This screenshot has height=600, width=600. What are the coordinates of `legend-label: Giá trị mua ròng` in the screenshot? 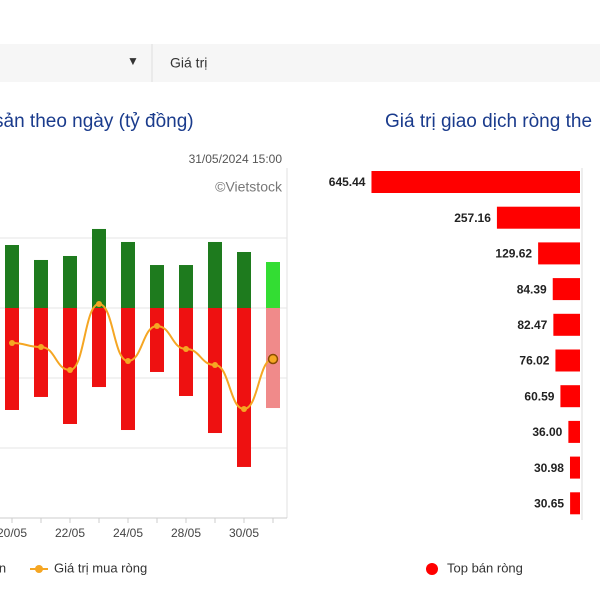 It's located at (100, 567).